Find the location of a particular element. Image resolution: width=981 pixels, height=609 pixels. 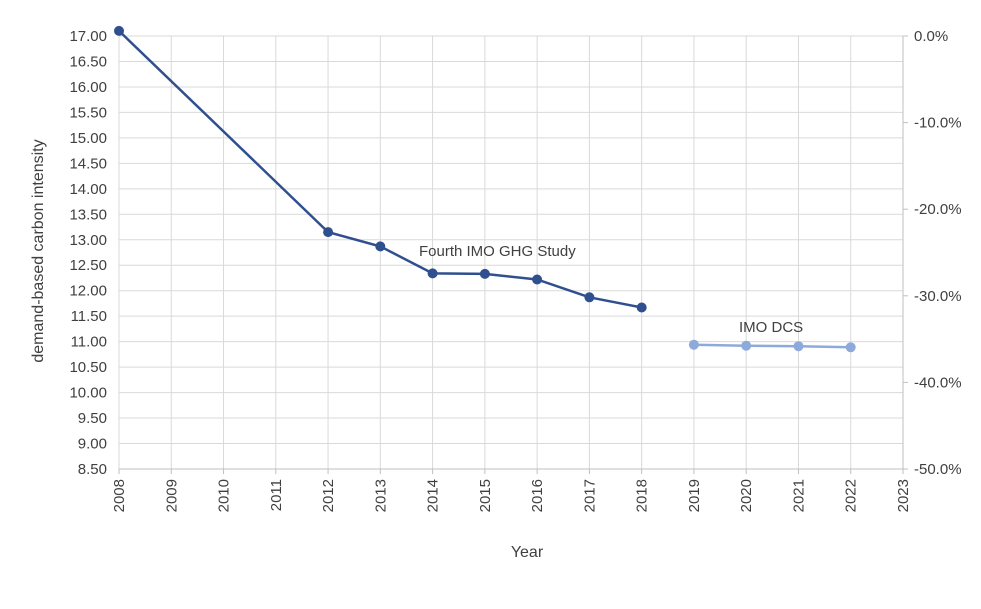

y-tick-label: 11.50 is located at coordinates (89, 316).